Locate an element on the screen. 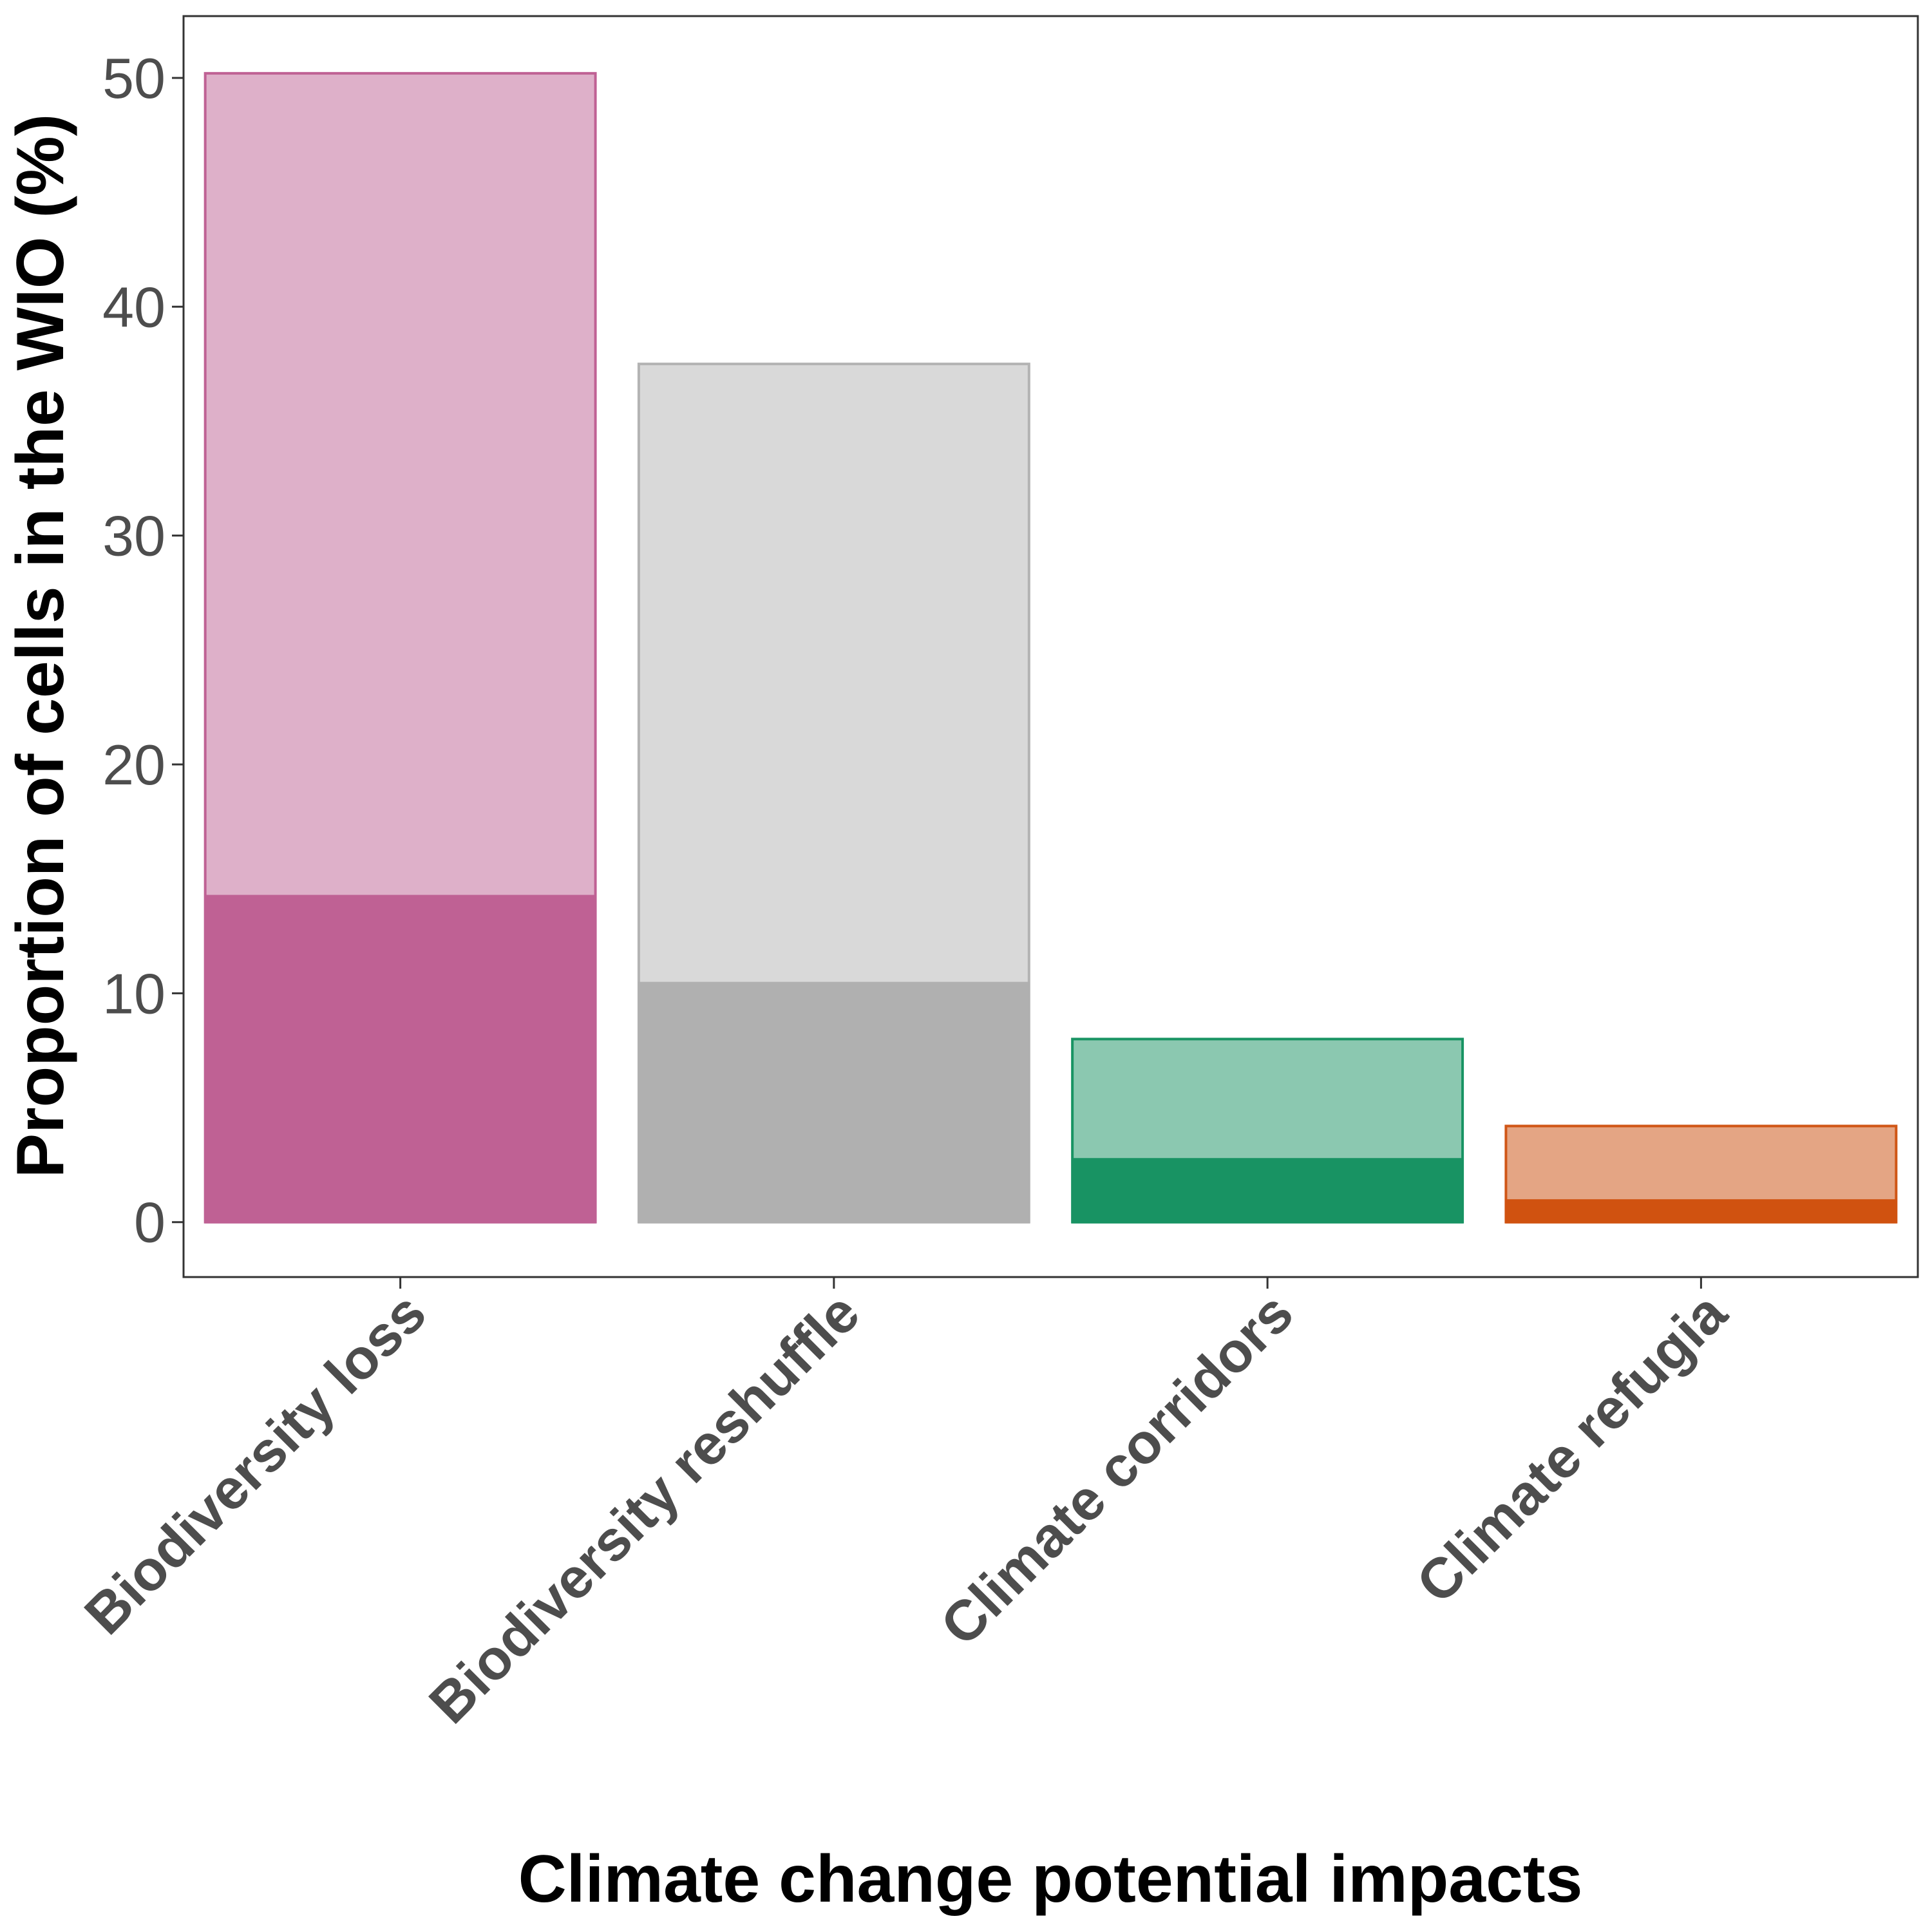 This screenshot has width=1932, height=1932. bar-subset-climate-refugia is located at coordinates (1701, 1211).